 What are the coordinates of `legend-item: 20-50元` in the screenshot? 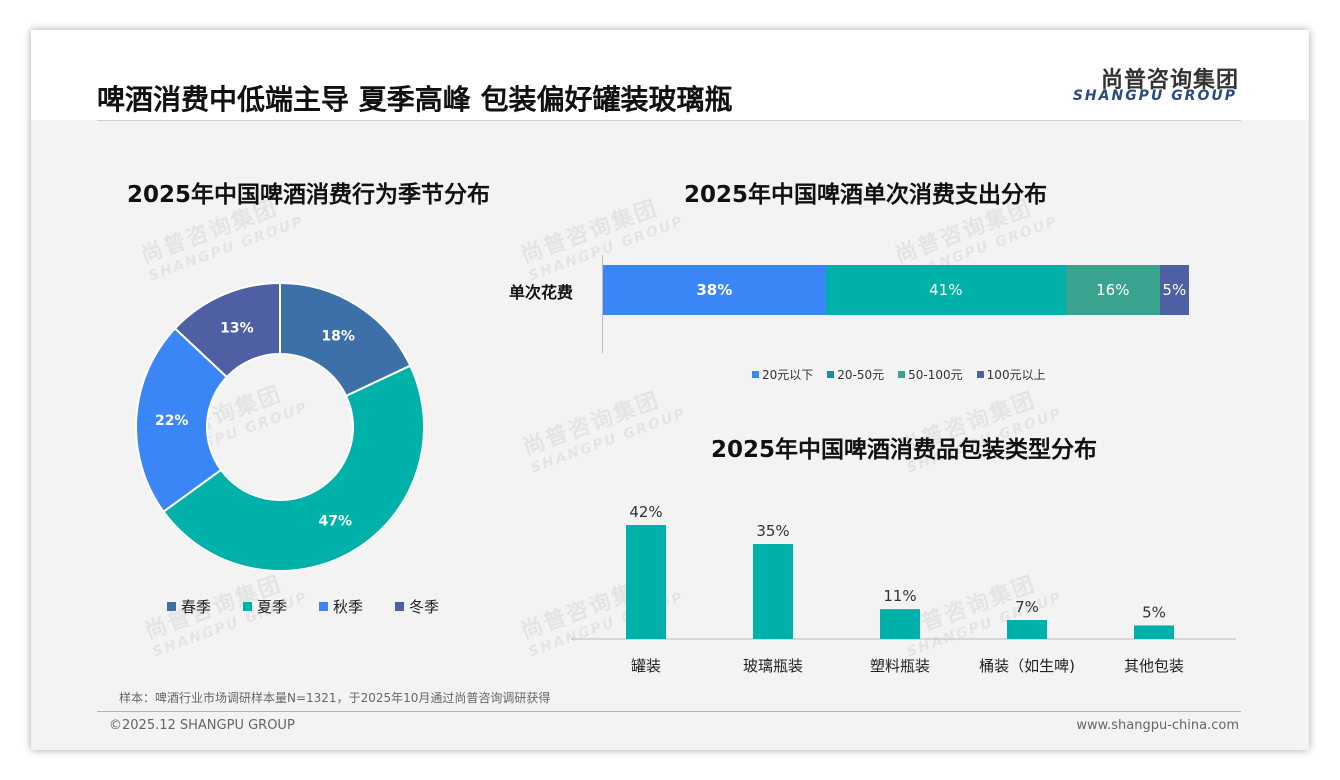 It's located at (855, 374).